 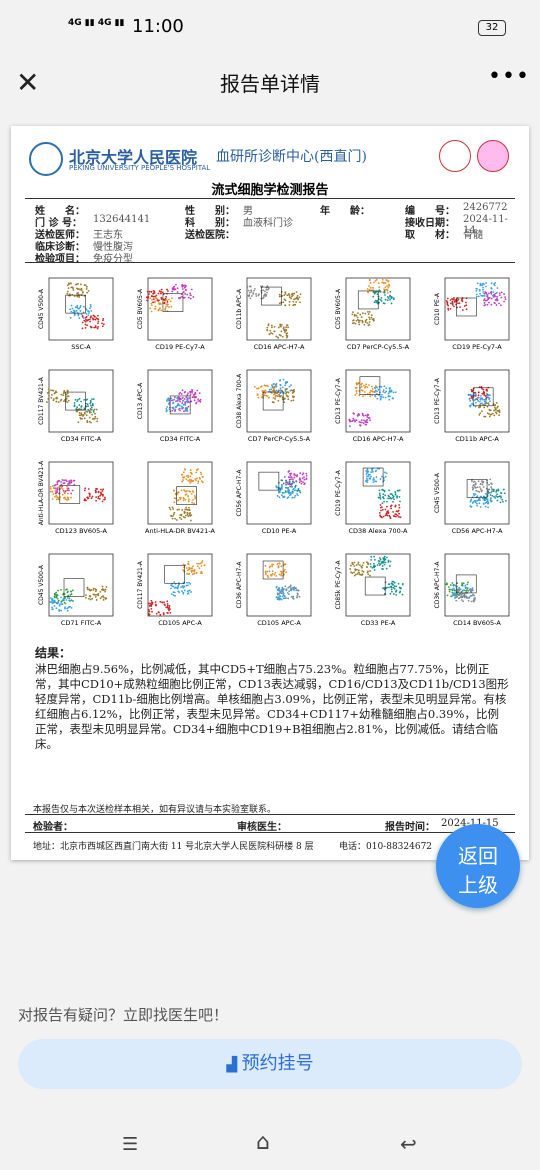 What do you see at coordinates (130, 1144) in the screenshot?
I see `menu-key: ☰` at bounding box center [130, 1144].